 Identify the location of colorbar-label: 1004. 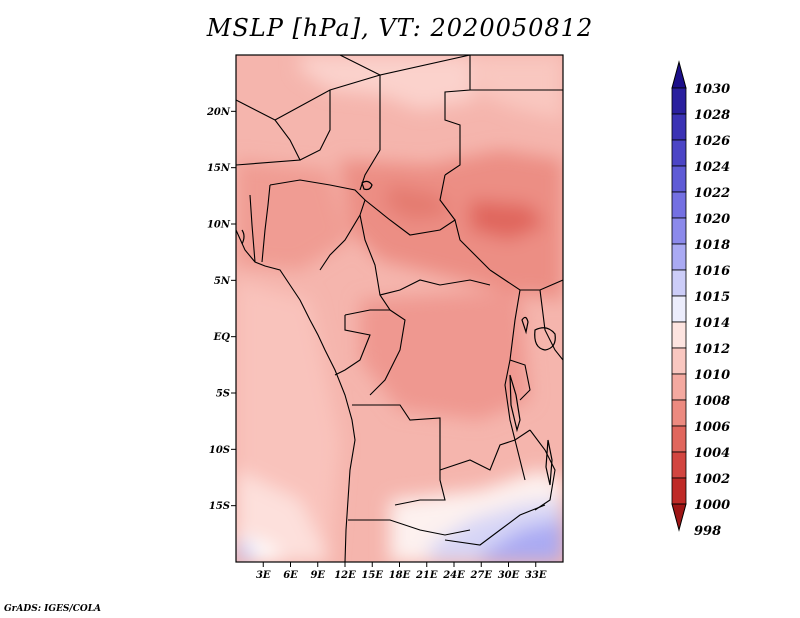
(712, 453).